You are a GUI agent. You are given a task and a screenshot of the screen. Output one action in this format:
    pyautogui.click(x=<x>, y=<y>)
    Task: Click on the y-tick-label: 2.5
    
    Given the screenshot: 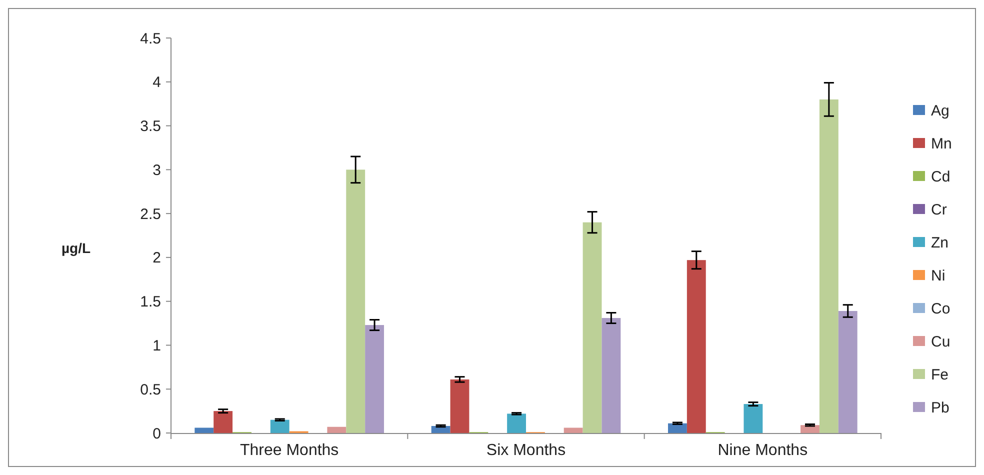 What is the action you would take?
    pyautogui.click(x=150, y=214)
    